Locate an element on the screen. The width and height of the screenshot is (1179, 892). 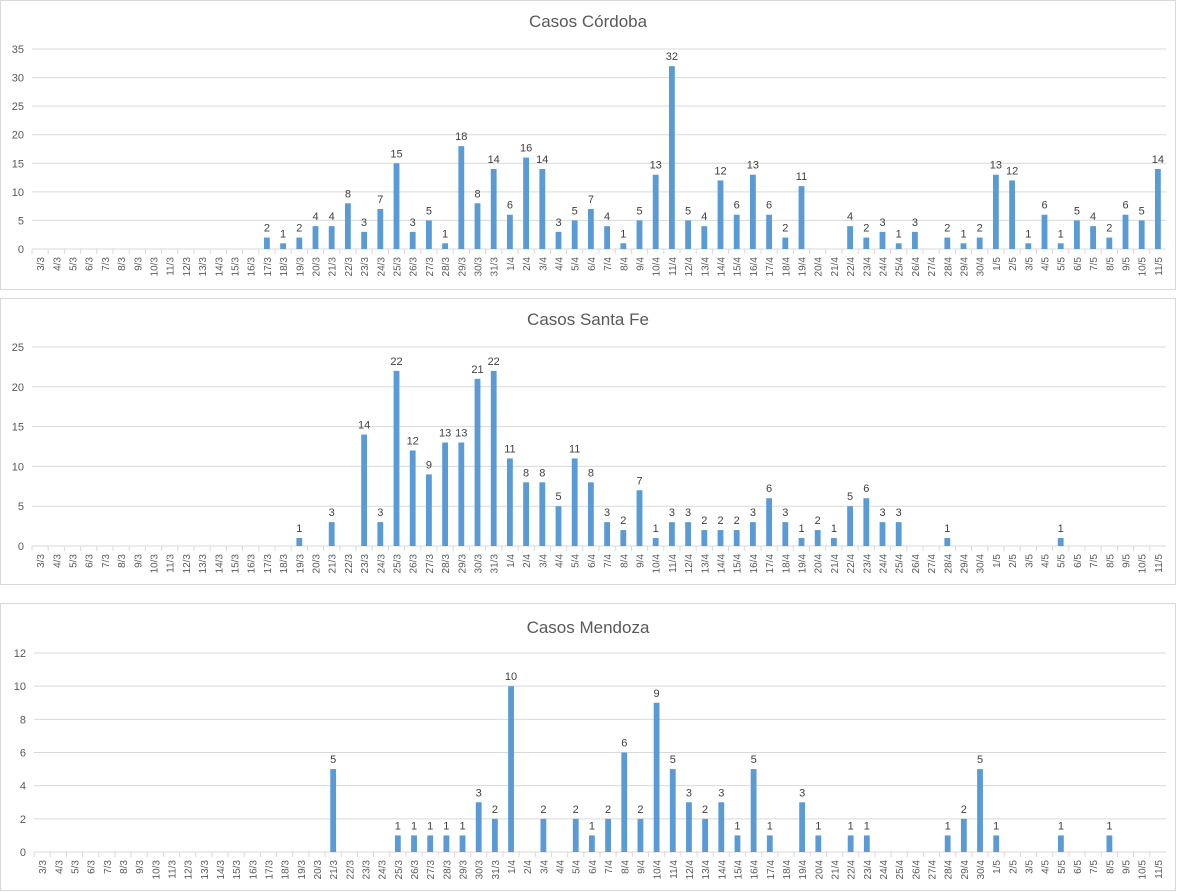
x-tick-label: 16/4 is located at coordinates (754, 267).